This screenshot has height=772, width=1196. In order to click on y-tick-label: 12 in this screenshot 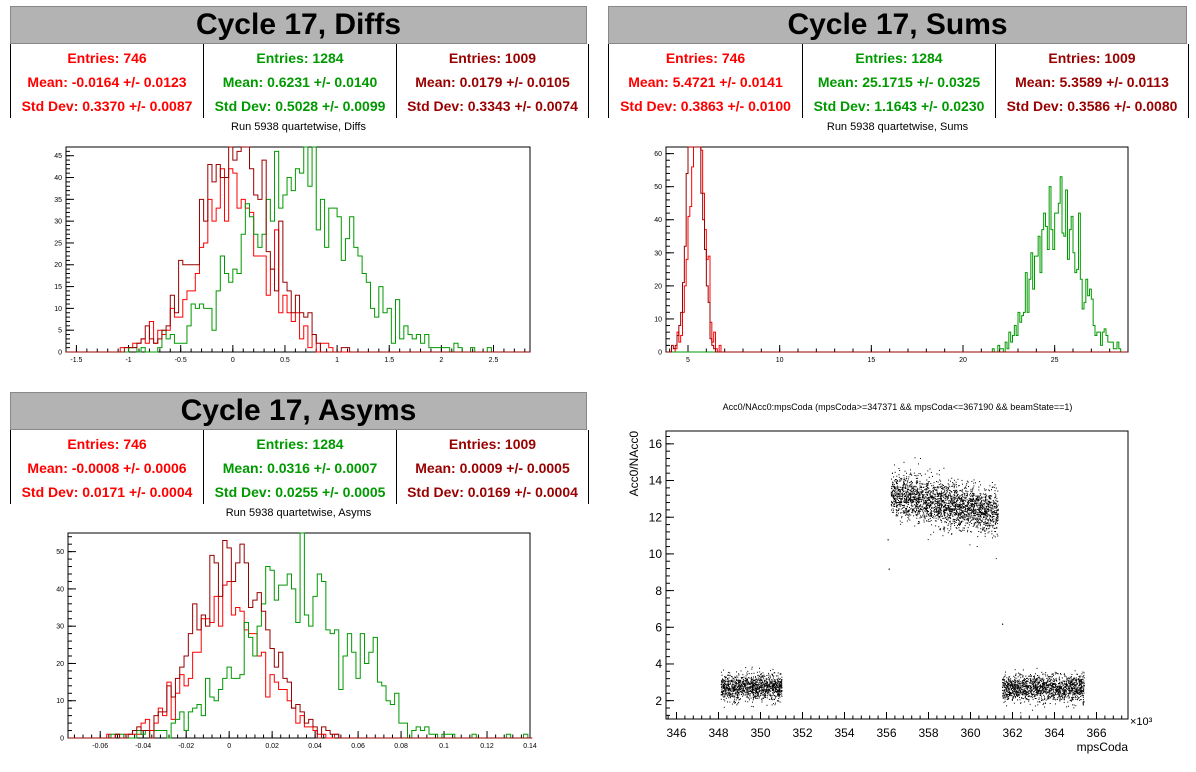, I will do `click(656, 517)`.